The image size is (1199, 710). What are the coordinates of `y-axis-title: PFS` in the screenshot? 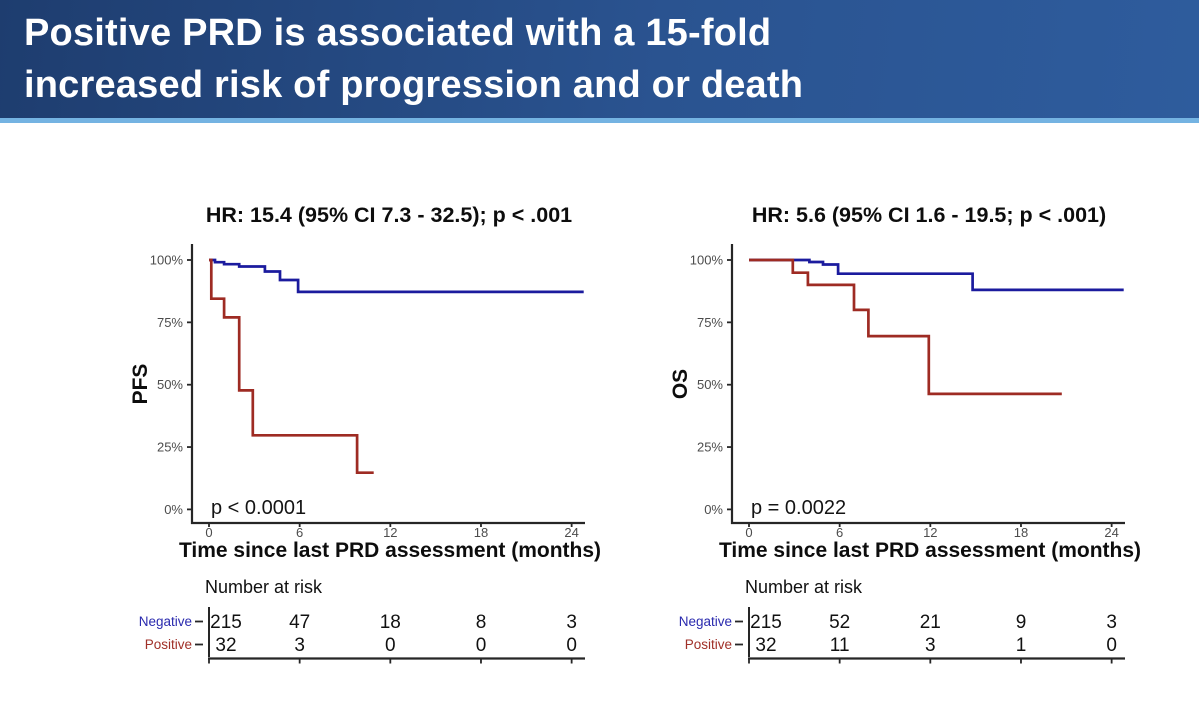 It's located at (140, 384).